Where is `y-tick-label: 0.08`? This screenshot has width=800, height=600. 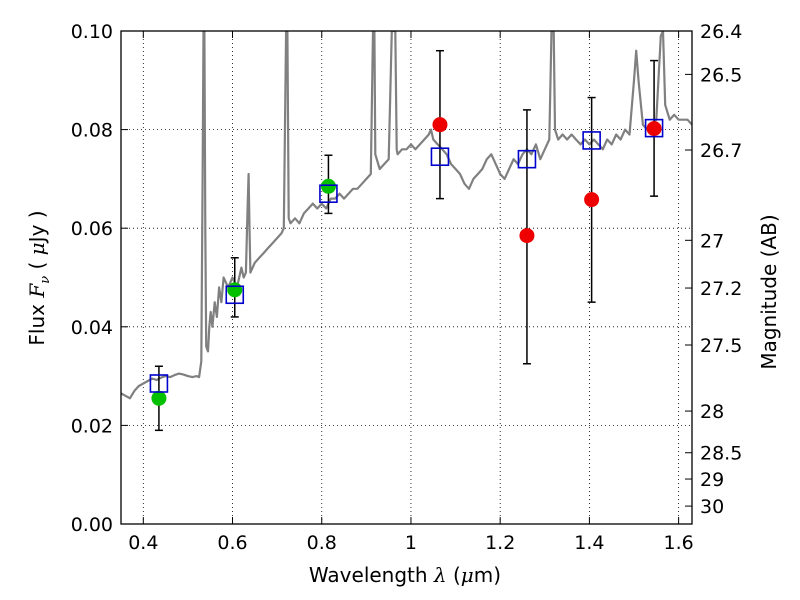
y-tick-label: 0.08 is located at coordinates (92, 131).